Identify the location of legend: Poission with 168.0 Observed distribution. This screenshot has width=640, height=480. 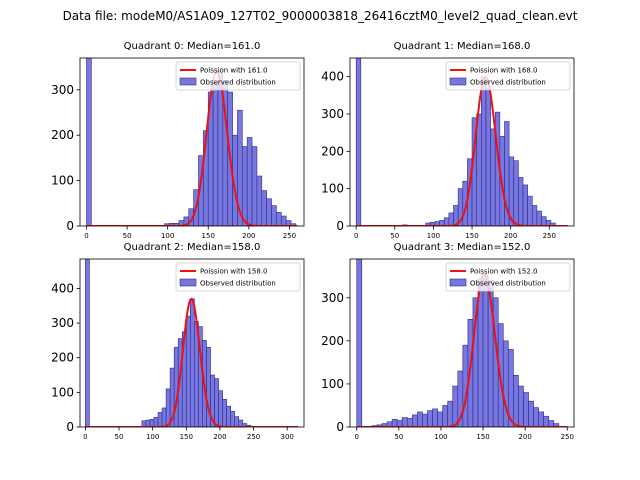
(508, 76).